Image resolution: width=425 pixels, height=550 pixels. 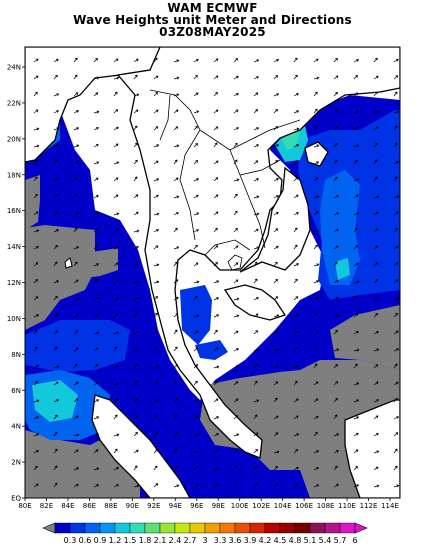 What do you see at coordinates (46, 506) in the screenshot?
I see `lon-label: 82E` at bounding box center [46, 506].